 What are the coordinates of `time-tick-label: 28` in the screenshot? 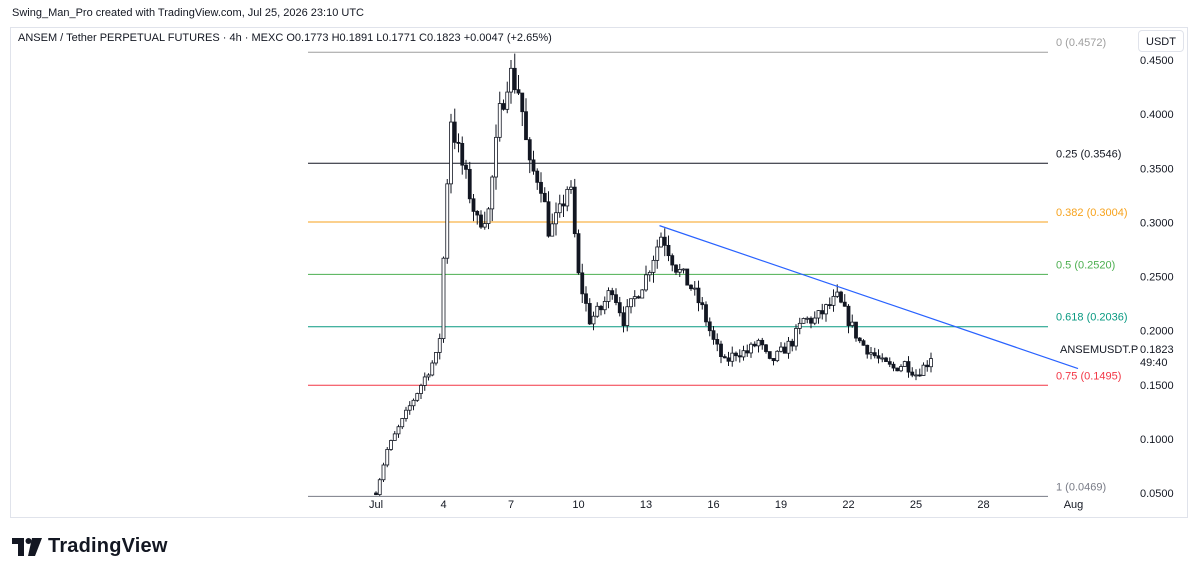 It's located at (983, 505).